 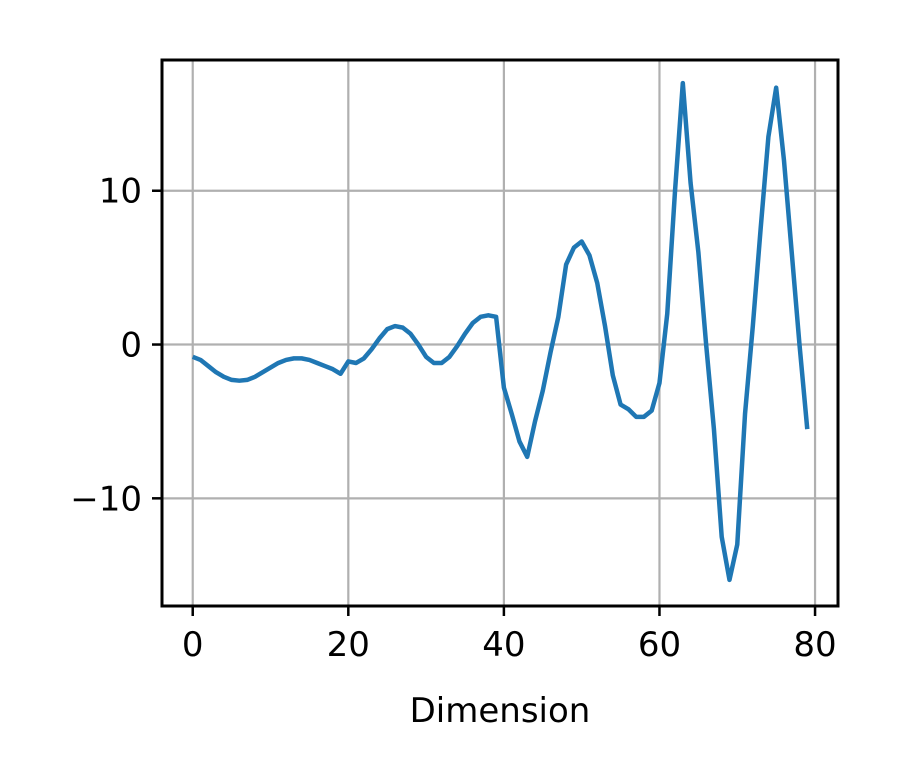 What do you see at coordinates (131, 346) in the screenshot?
I see `y-tick-label: 0` at bounding box center [131, 346].